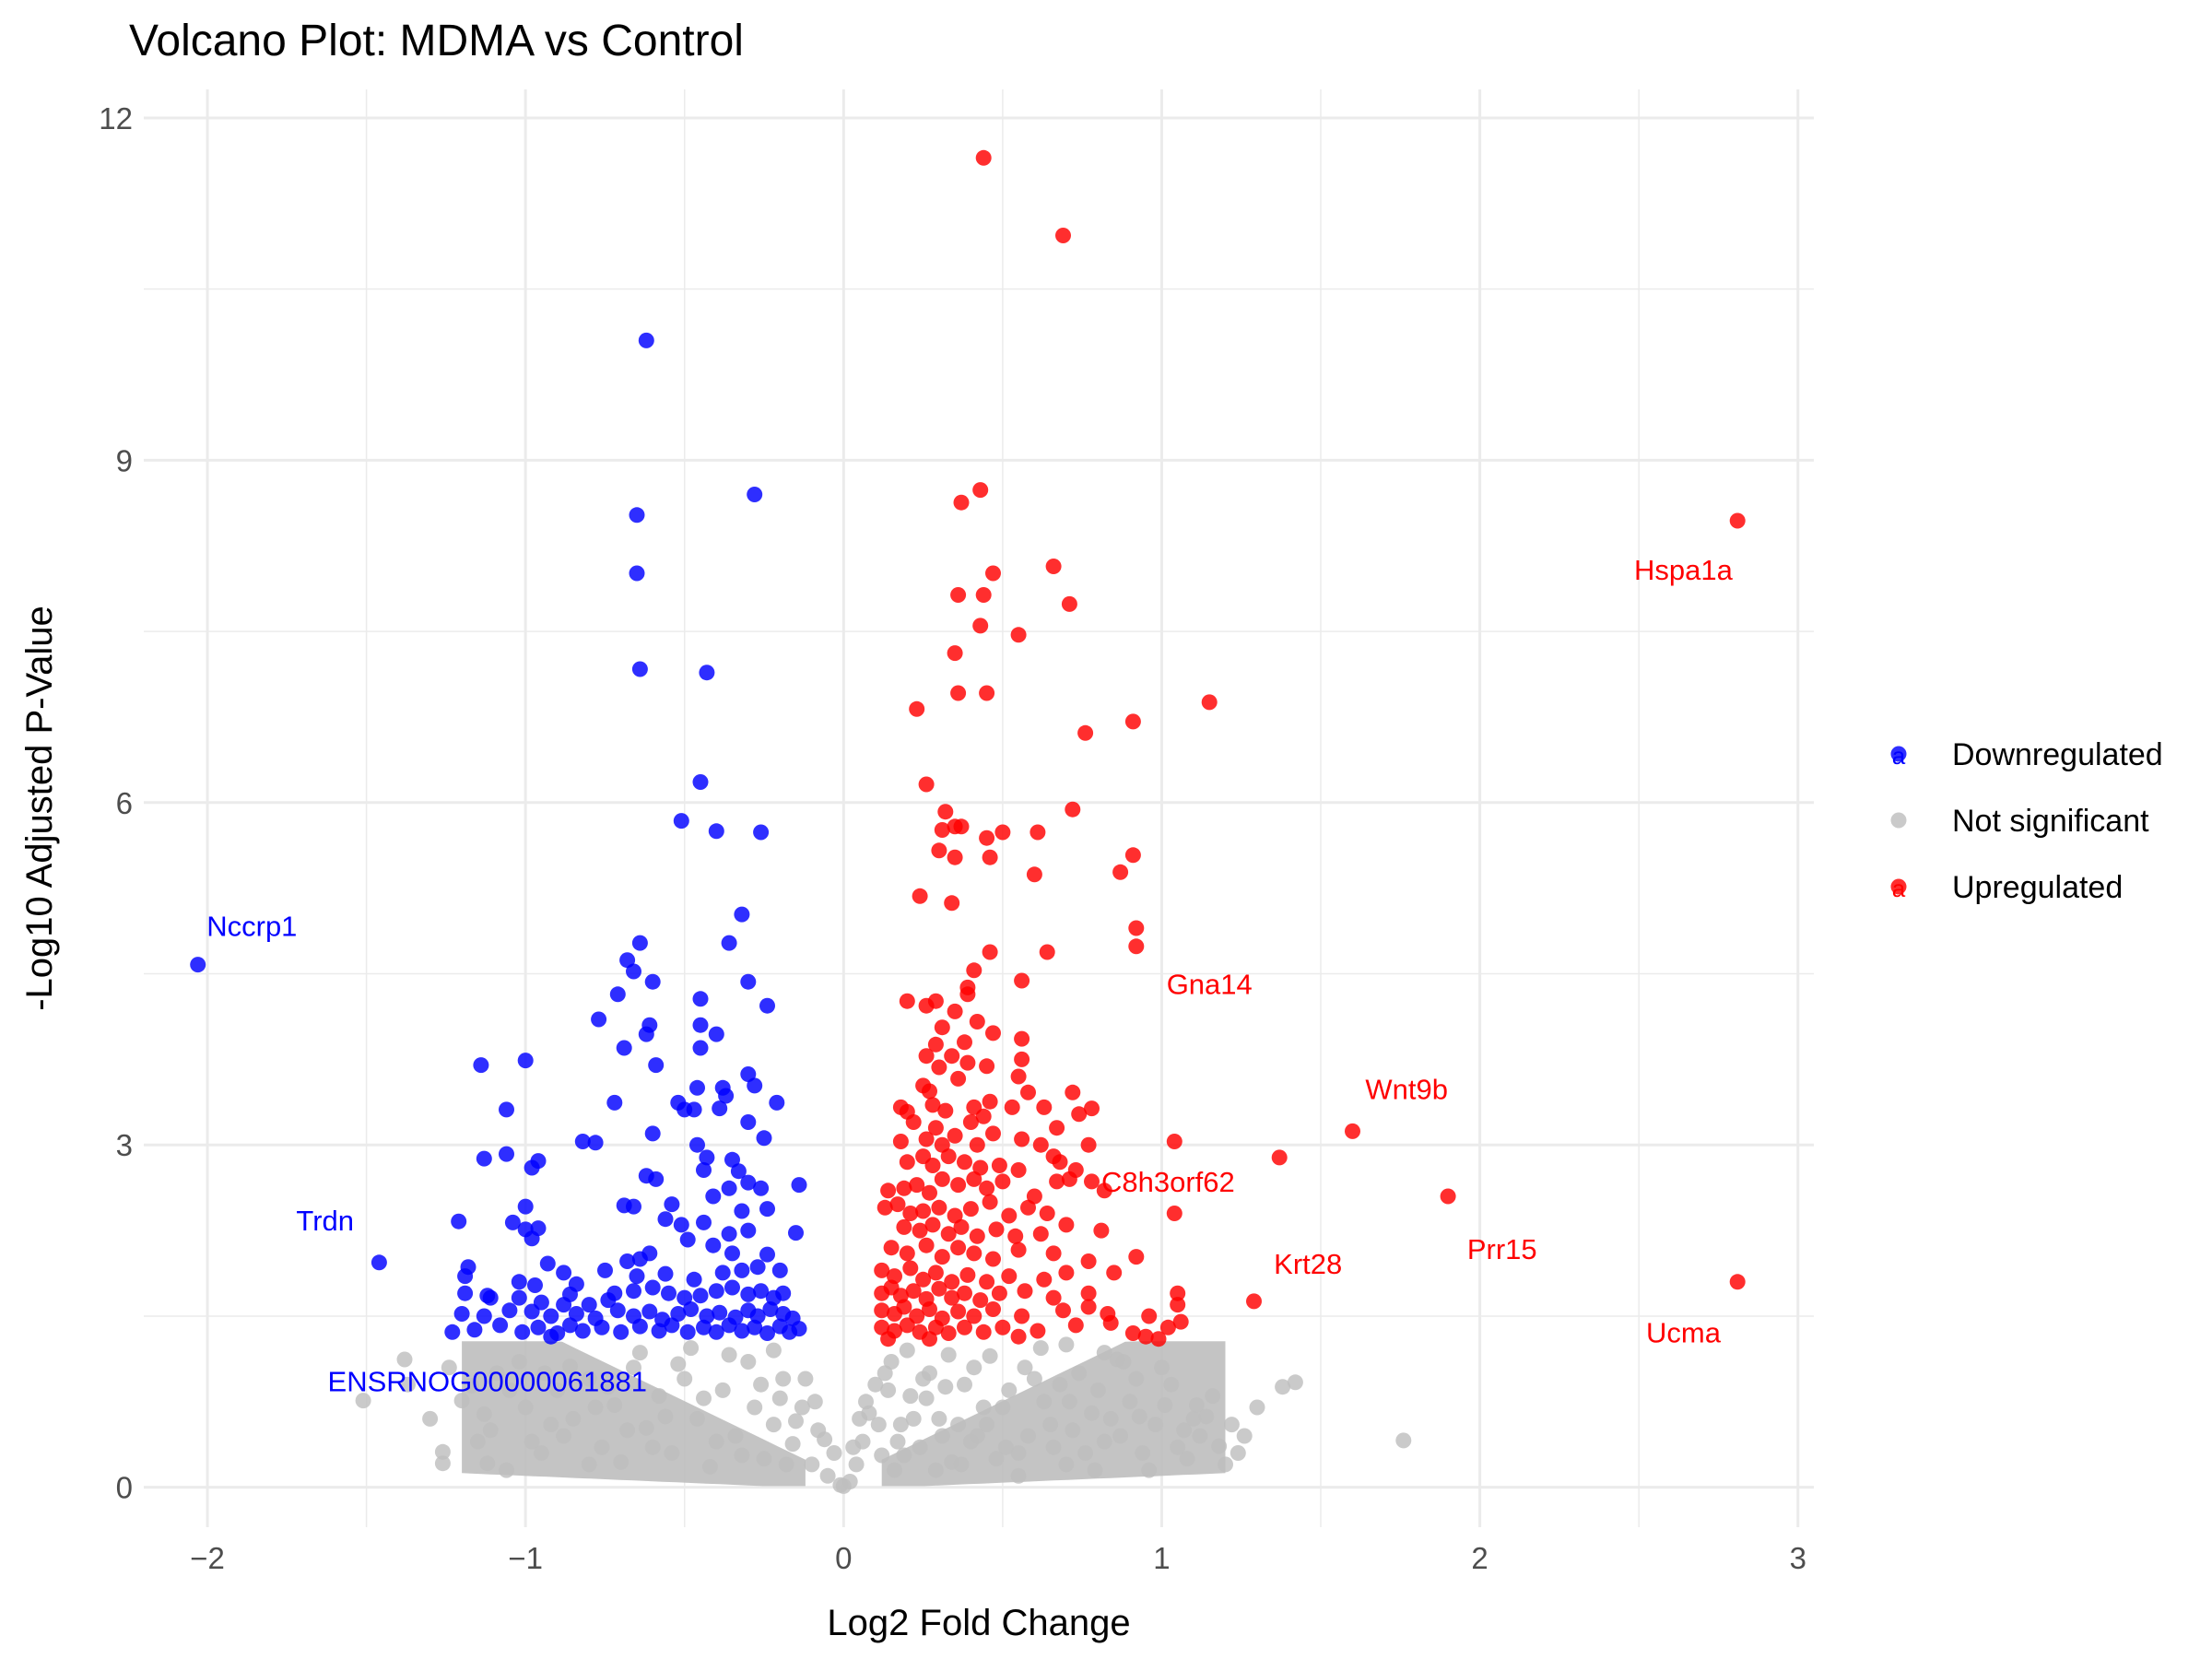 Image resolution: width=2212 pixels, height=1659 pixels. What do you see at coordinates (843, 1558) in the screenshot?
I see `x-tick-label: 0` at bounding box center [843, 1558].